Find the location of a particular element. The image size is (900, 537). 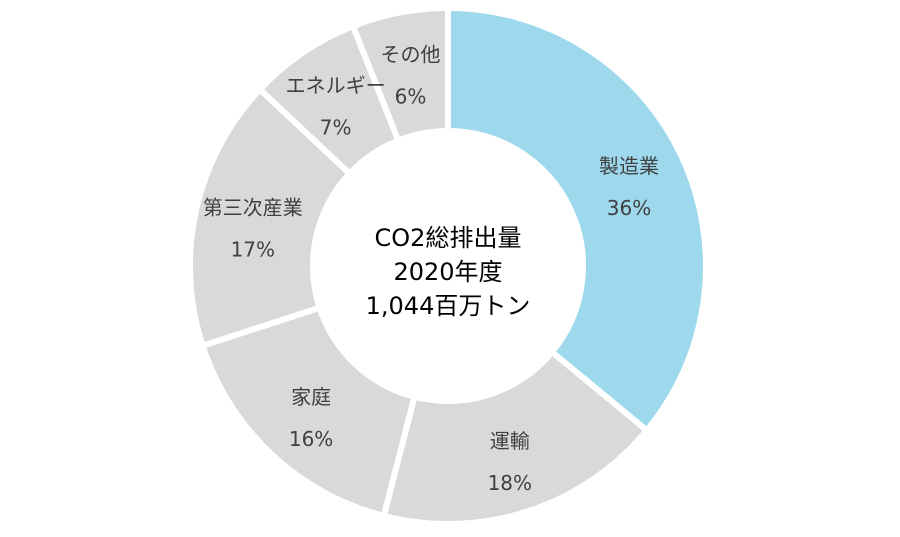

slice-value-3: 17% is located at coordinates (253, 249).